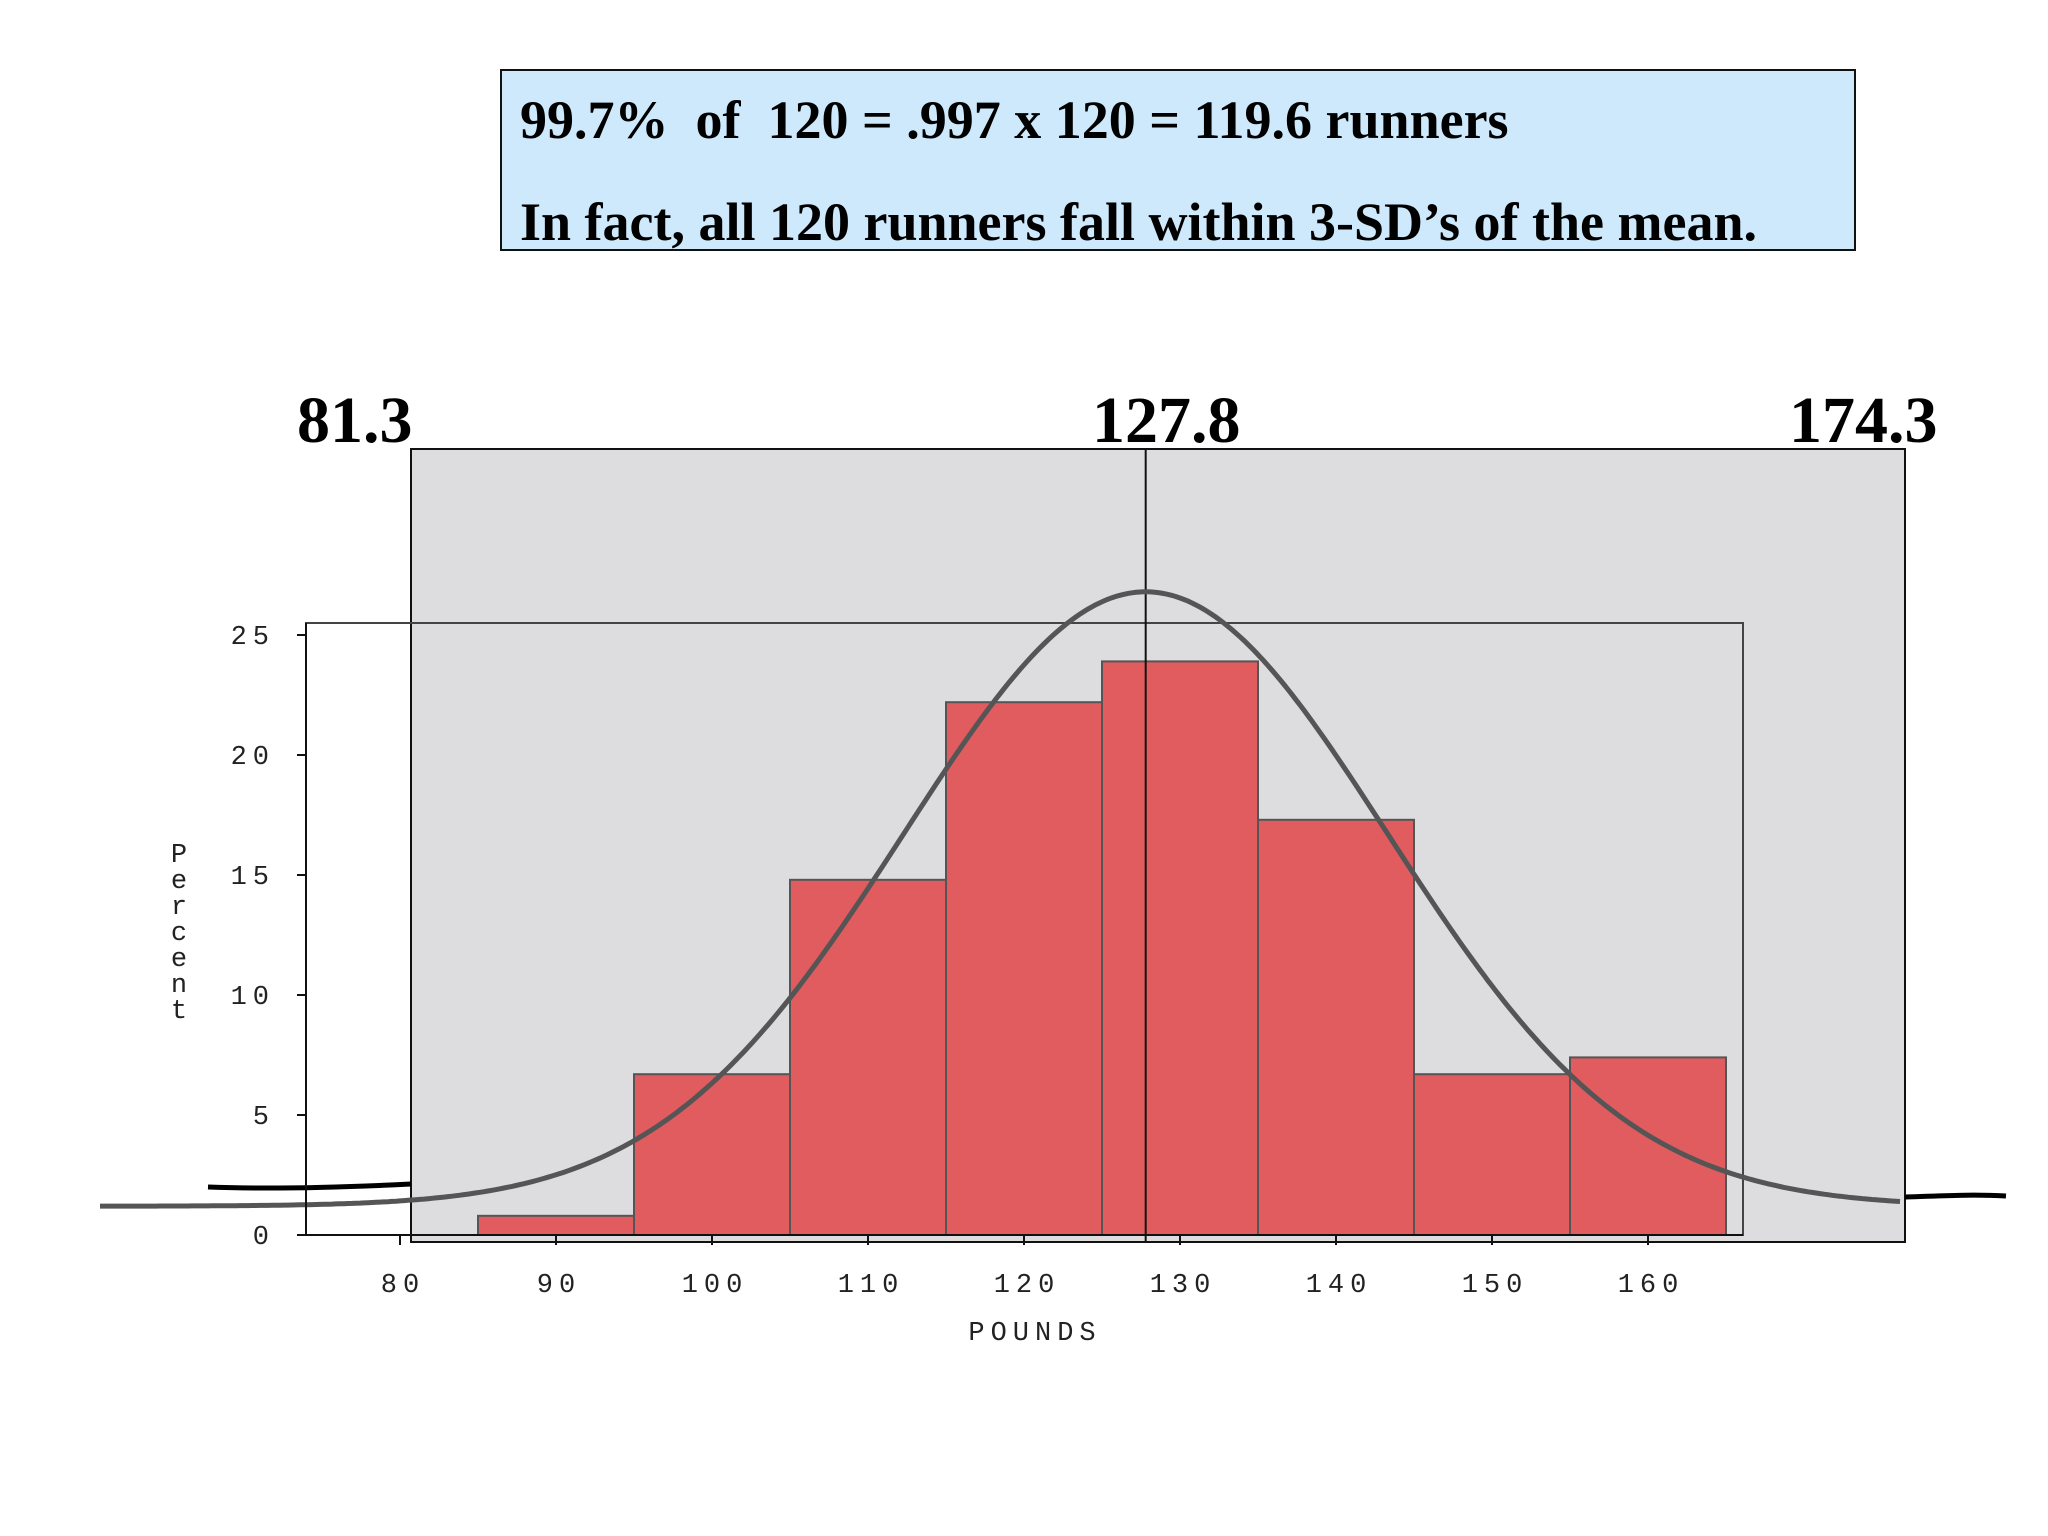  What do you see at coordinates (264, 1238) in the screenshot?
I see `y-tick-label: 0` at bounding box center [264, 1238].